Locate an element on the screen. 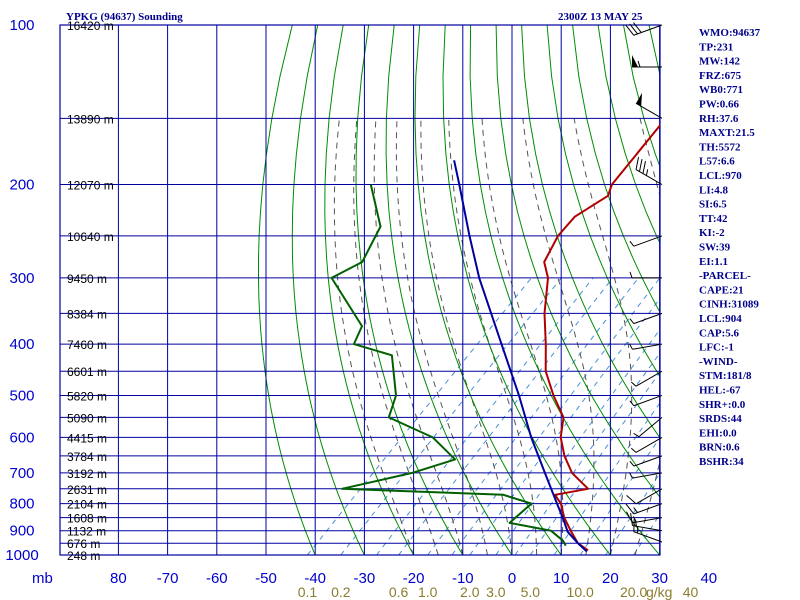 The width and height of the screenshot is (800, 600). stability-index-item: BRN:0.6 is located at coordinates (719, 448).